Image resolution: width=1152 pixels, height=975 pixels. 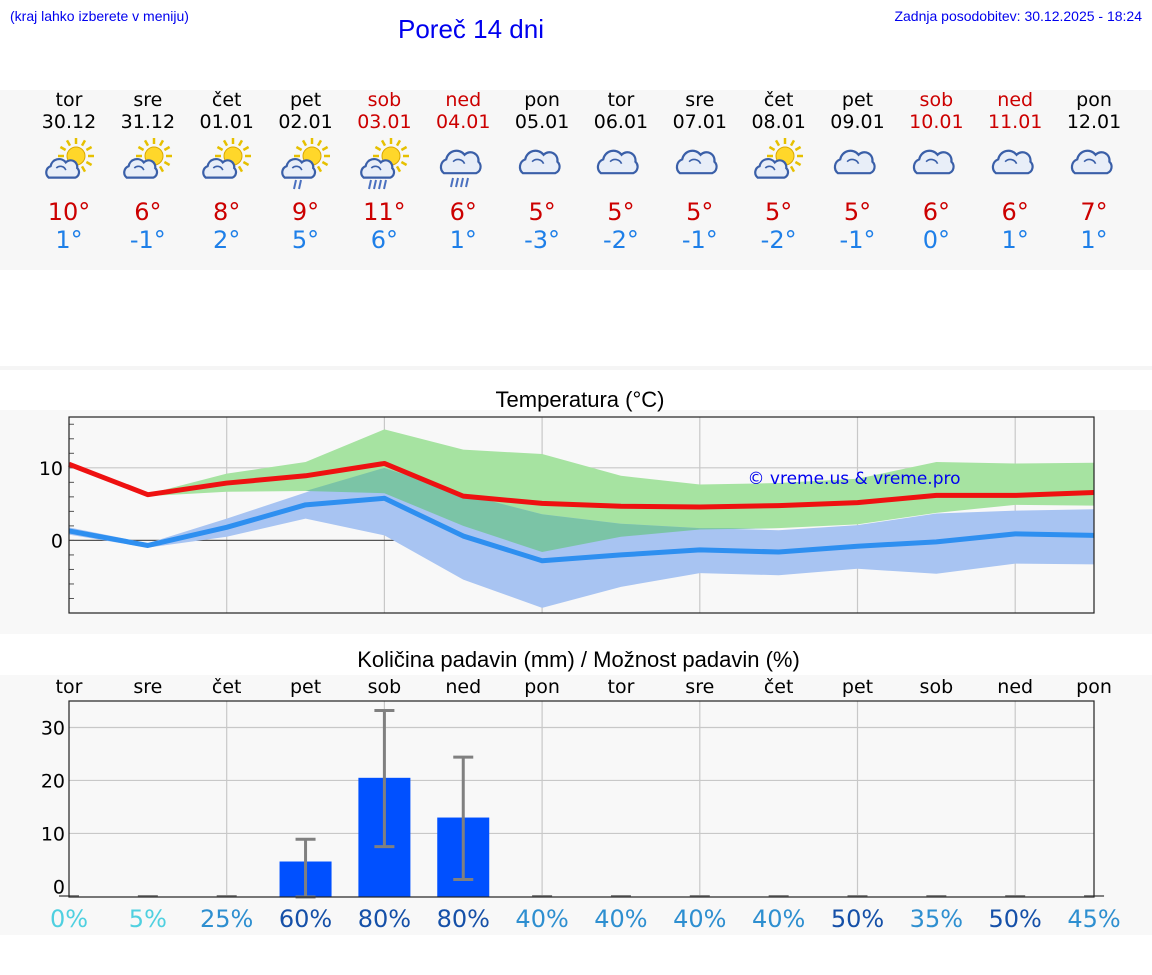 I want to click on precipitation-probability: 80%, so click(x=384, y=919).